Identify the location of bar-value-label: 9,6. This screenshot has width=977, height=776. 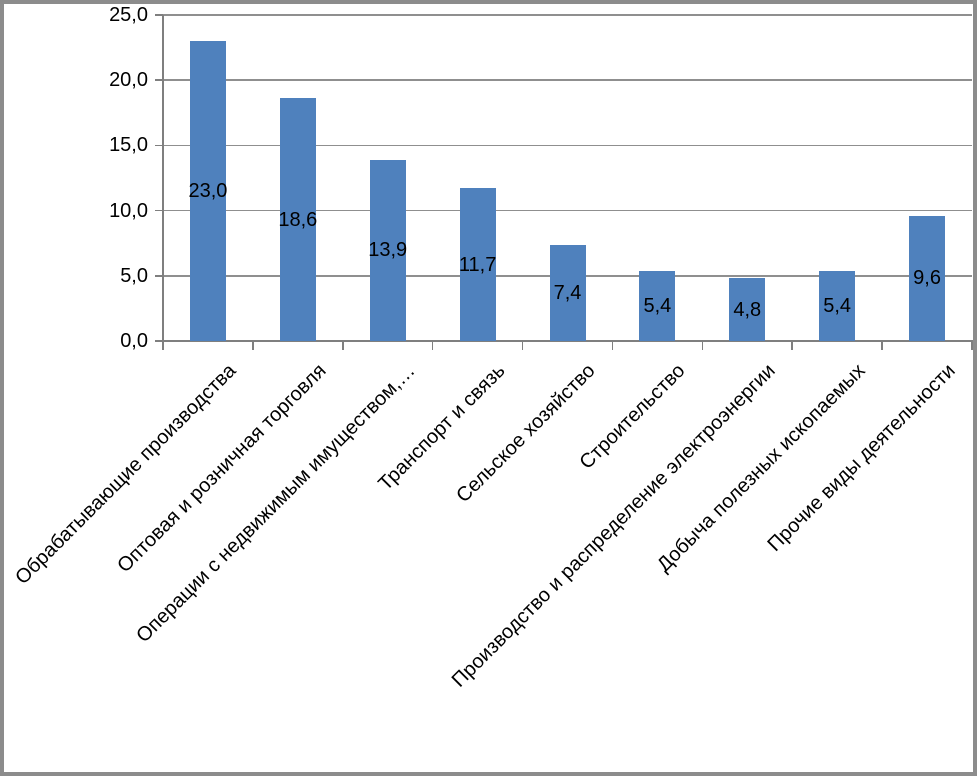
(927, 278).